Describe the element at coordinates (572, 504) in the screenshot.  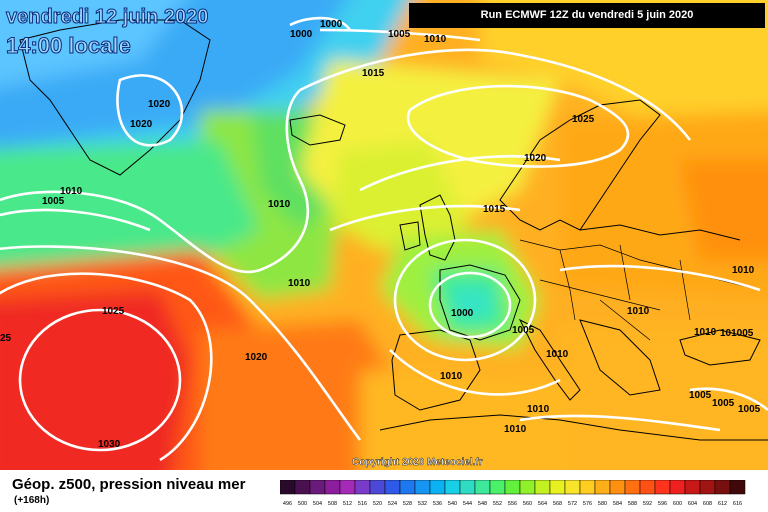
I see `scale-tick-label: 572` at that location.